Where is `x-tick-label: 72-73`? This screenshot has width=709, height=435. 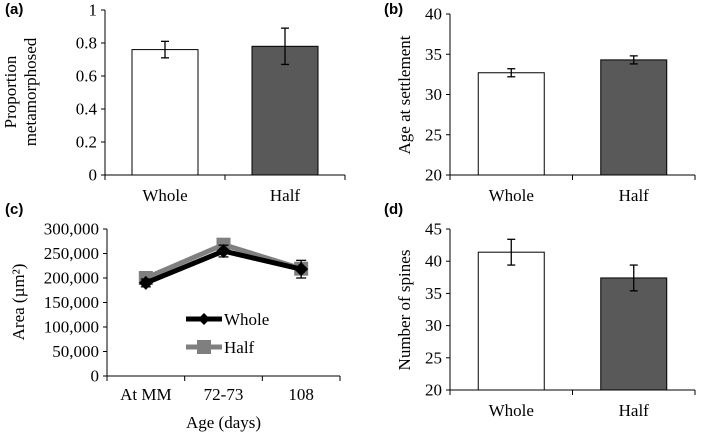 x-tick-label: 72-73 is located at coordinates (224, 394).